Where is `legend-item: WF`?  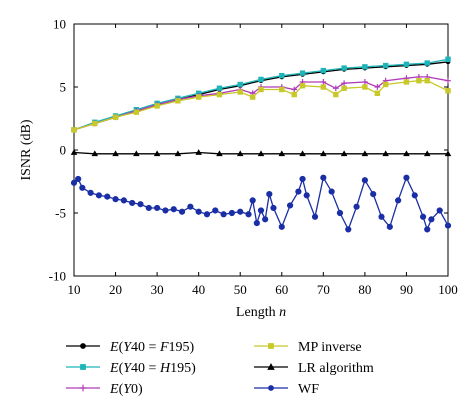
legend-item: WF is located at coordinates (286, 389).